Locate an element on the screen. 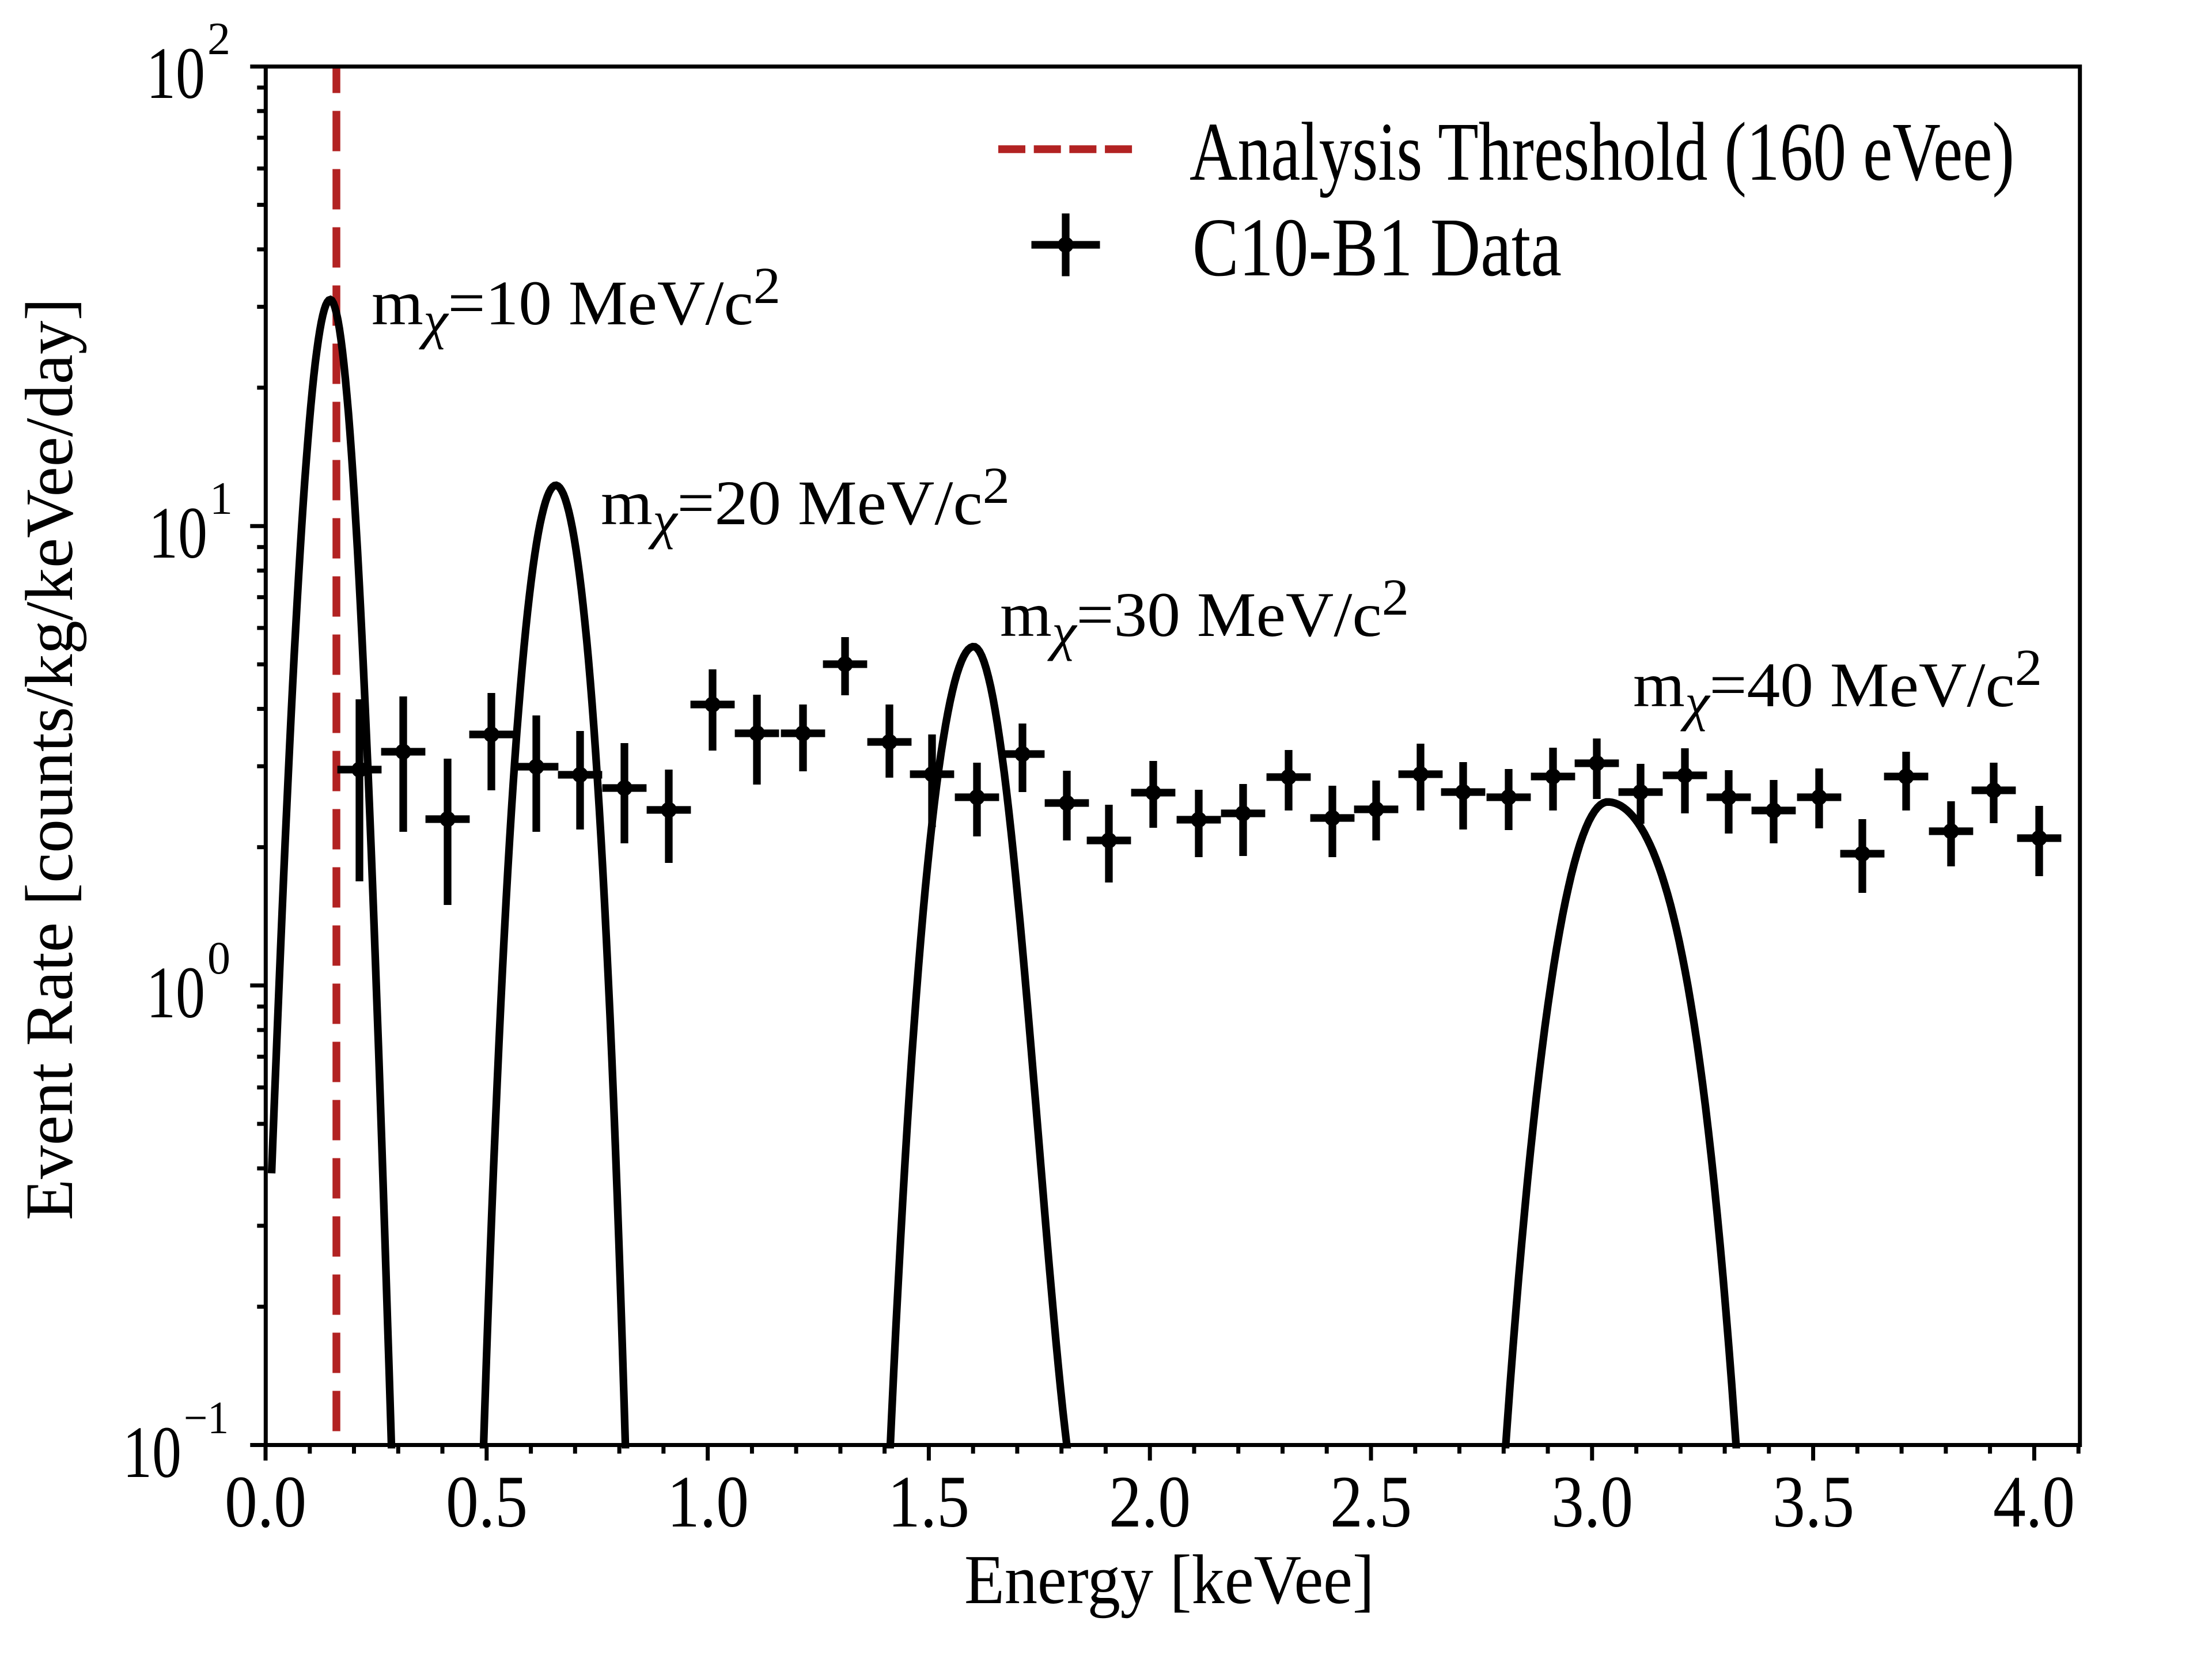 The width and height of the screenshot is (2212, 1659). svg-text: −1 is located at coordinates (206, 1418).